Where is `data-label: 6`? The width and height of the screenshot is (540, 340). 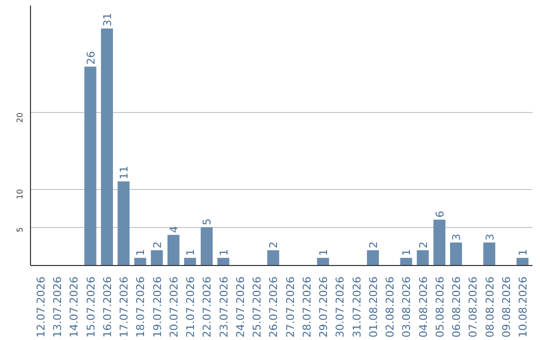
data-label: 6 is located at coordinates (439, 214).